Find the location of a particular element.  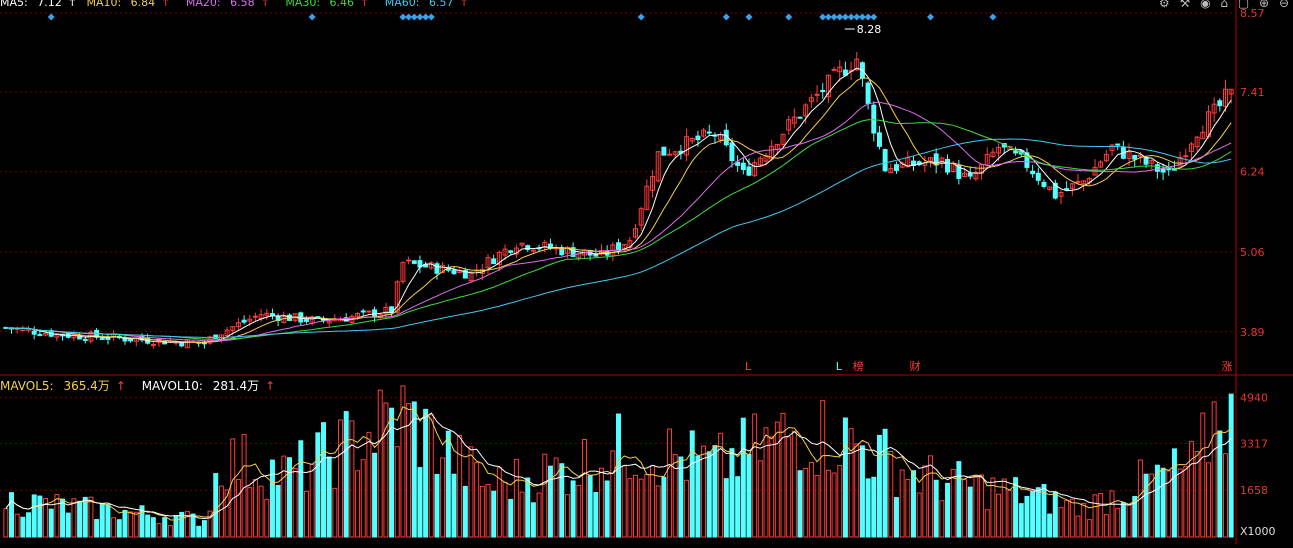

wrench-icon: ⚒ is located at coordinates (1185, 5).